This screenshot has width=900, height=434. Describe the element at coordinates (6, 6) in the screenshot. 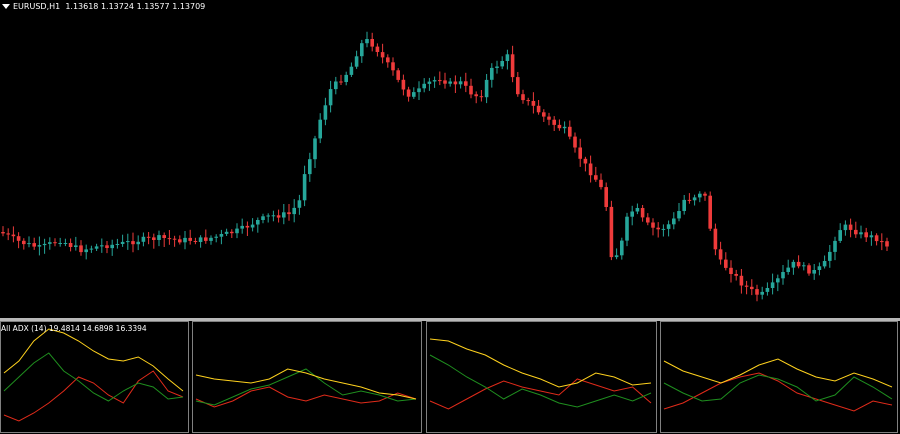

I see `dropdown-triangle-icon` at that location.